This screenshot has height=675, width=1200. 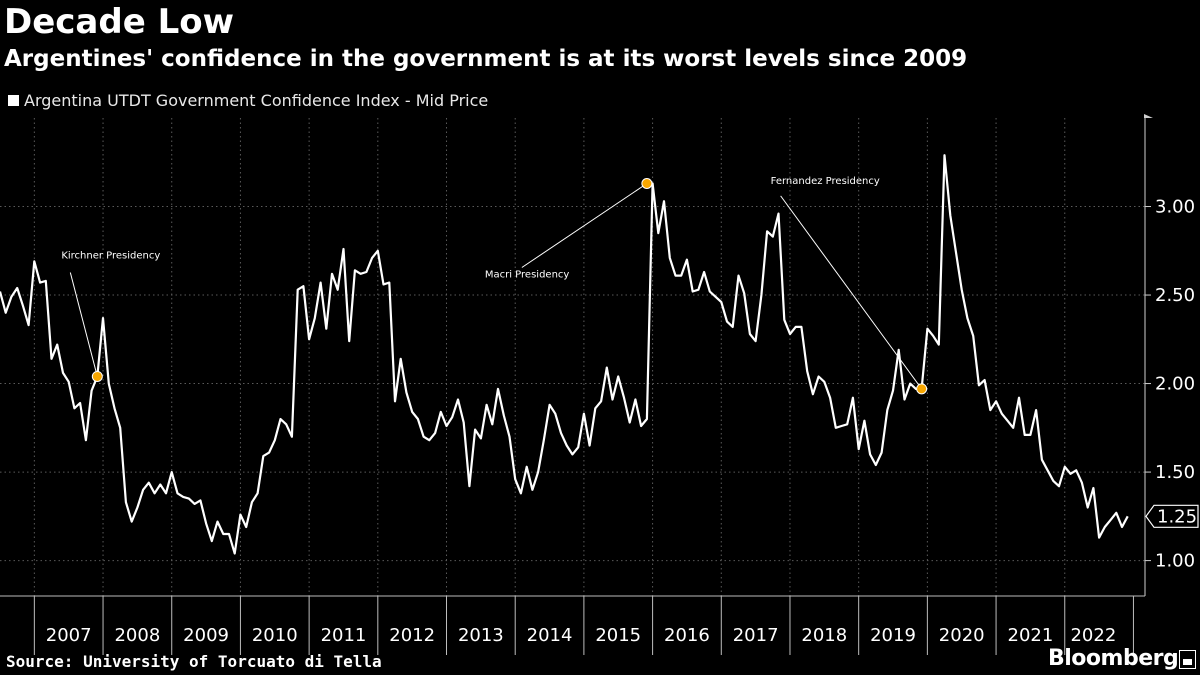 What do you see at coordinates (13, 100) in the screenshot?
I see `legend-swatch` at bounding box center [13, 100].